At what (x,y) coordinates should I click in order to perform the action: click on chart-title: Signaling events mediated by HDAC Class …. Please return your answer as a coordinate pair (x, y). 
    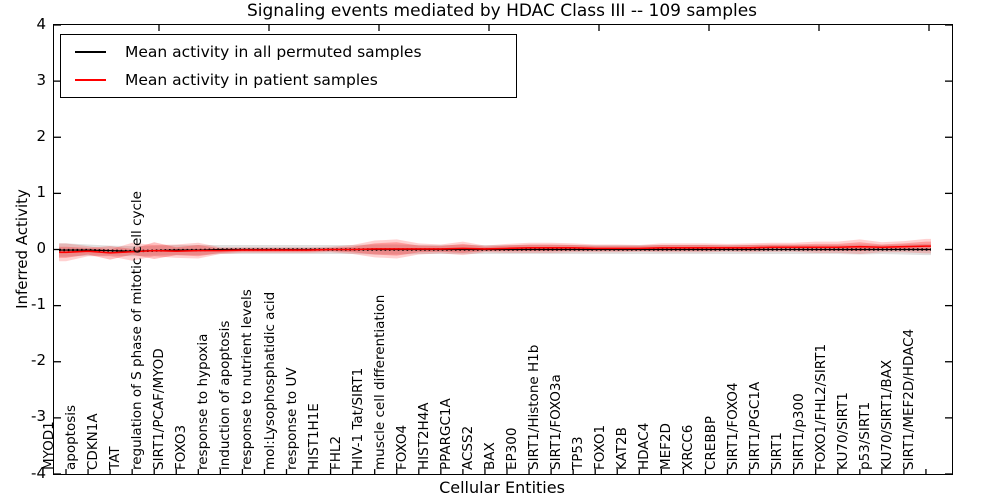
    Looking at the image, I should click on (502, 11).